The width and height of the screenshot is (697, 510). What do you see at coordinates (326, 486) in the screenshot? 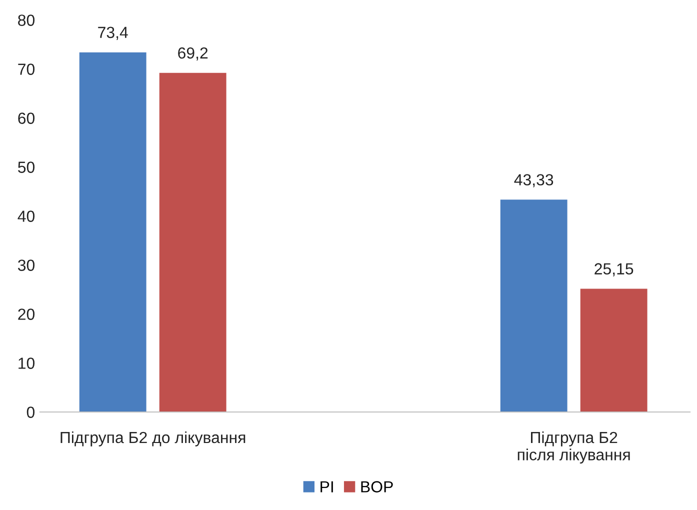
I see `legend-label: PI` at bounding box center [326, 486].